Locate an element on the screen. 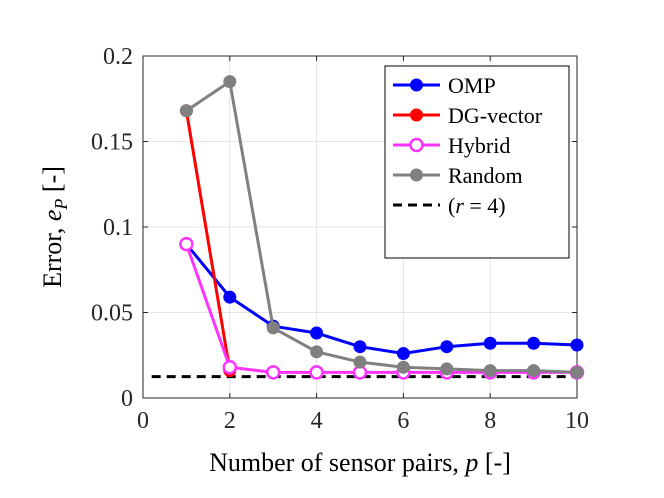 The width and height of the screenshot is (664, 498). y-axis-label-var: e is located at coordinates (52, 216).